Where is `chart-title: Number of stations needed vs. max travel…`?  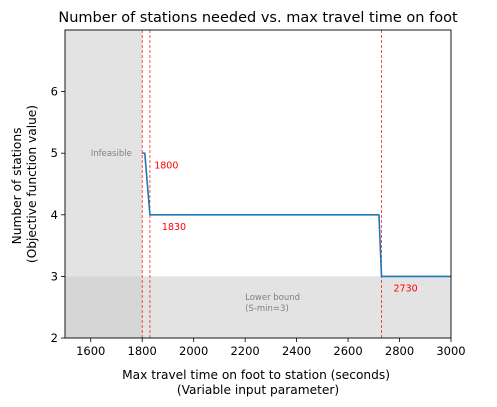 chart-title: Number of stations needed vs. max travel… is located at coordinates (258, 18).